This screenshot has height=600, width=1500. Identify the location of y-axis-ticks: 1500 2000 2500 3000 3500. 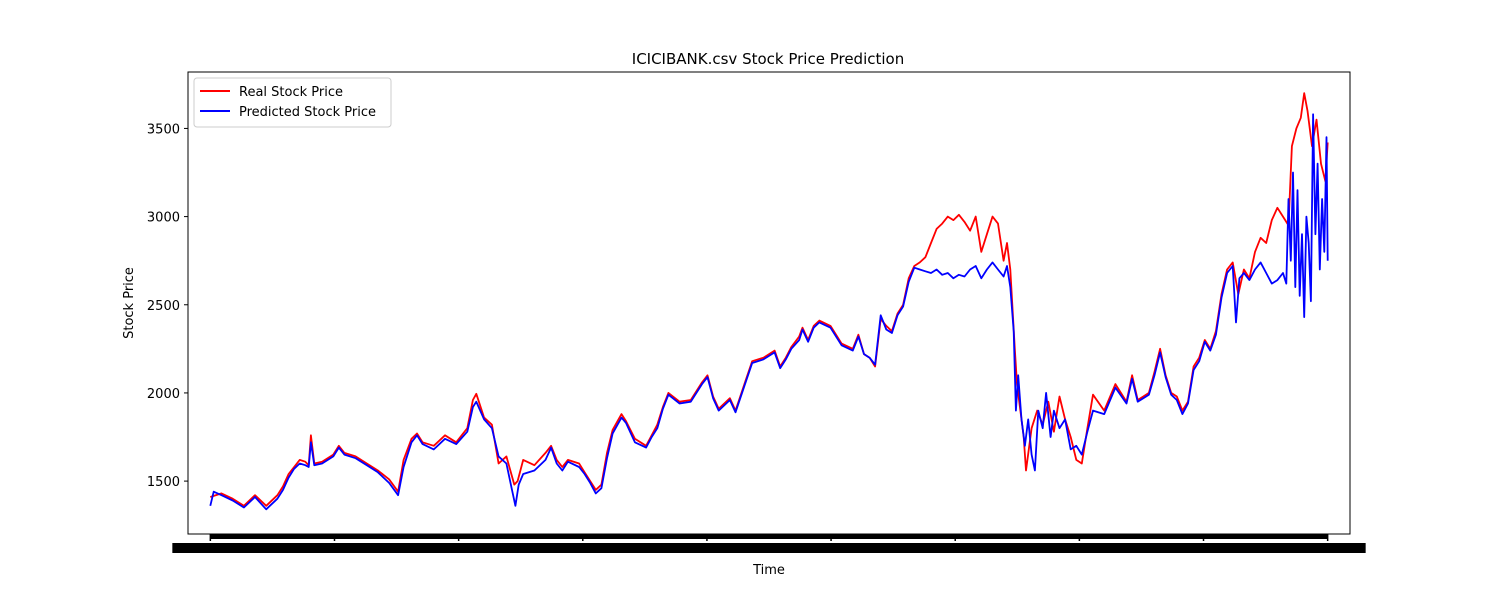
(167, 306).